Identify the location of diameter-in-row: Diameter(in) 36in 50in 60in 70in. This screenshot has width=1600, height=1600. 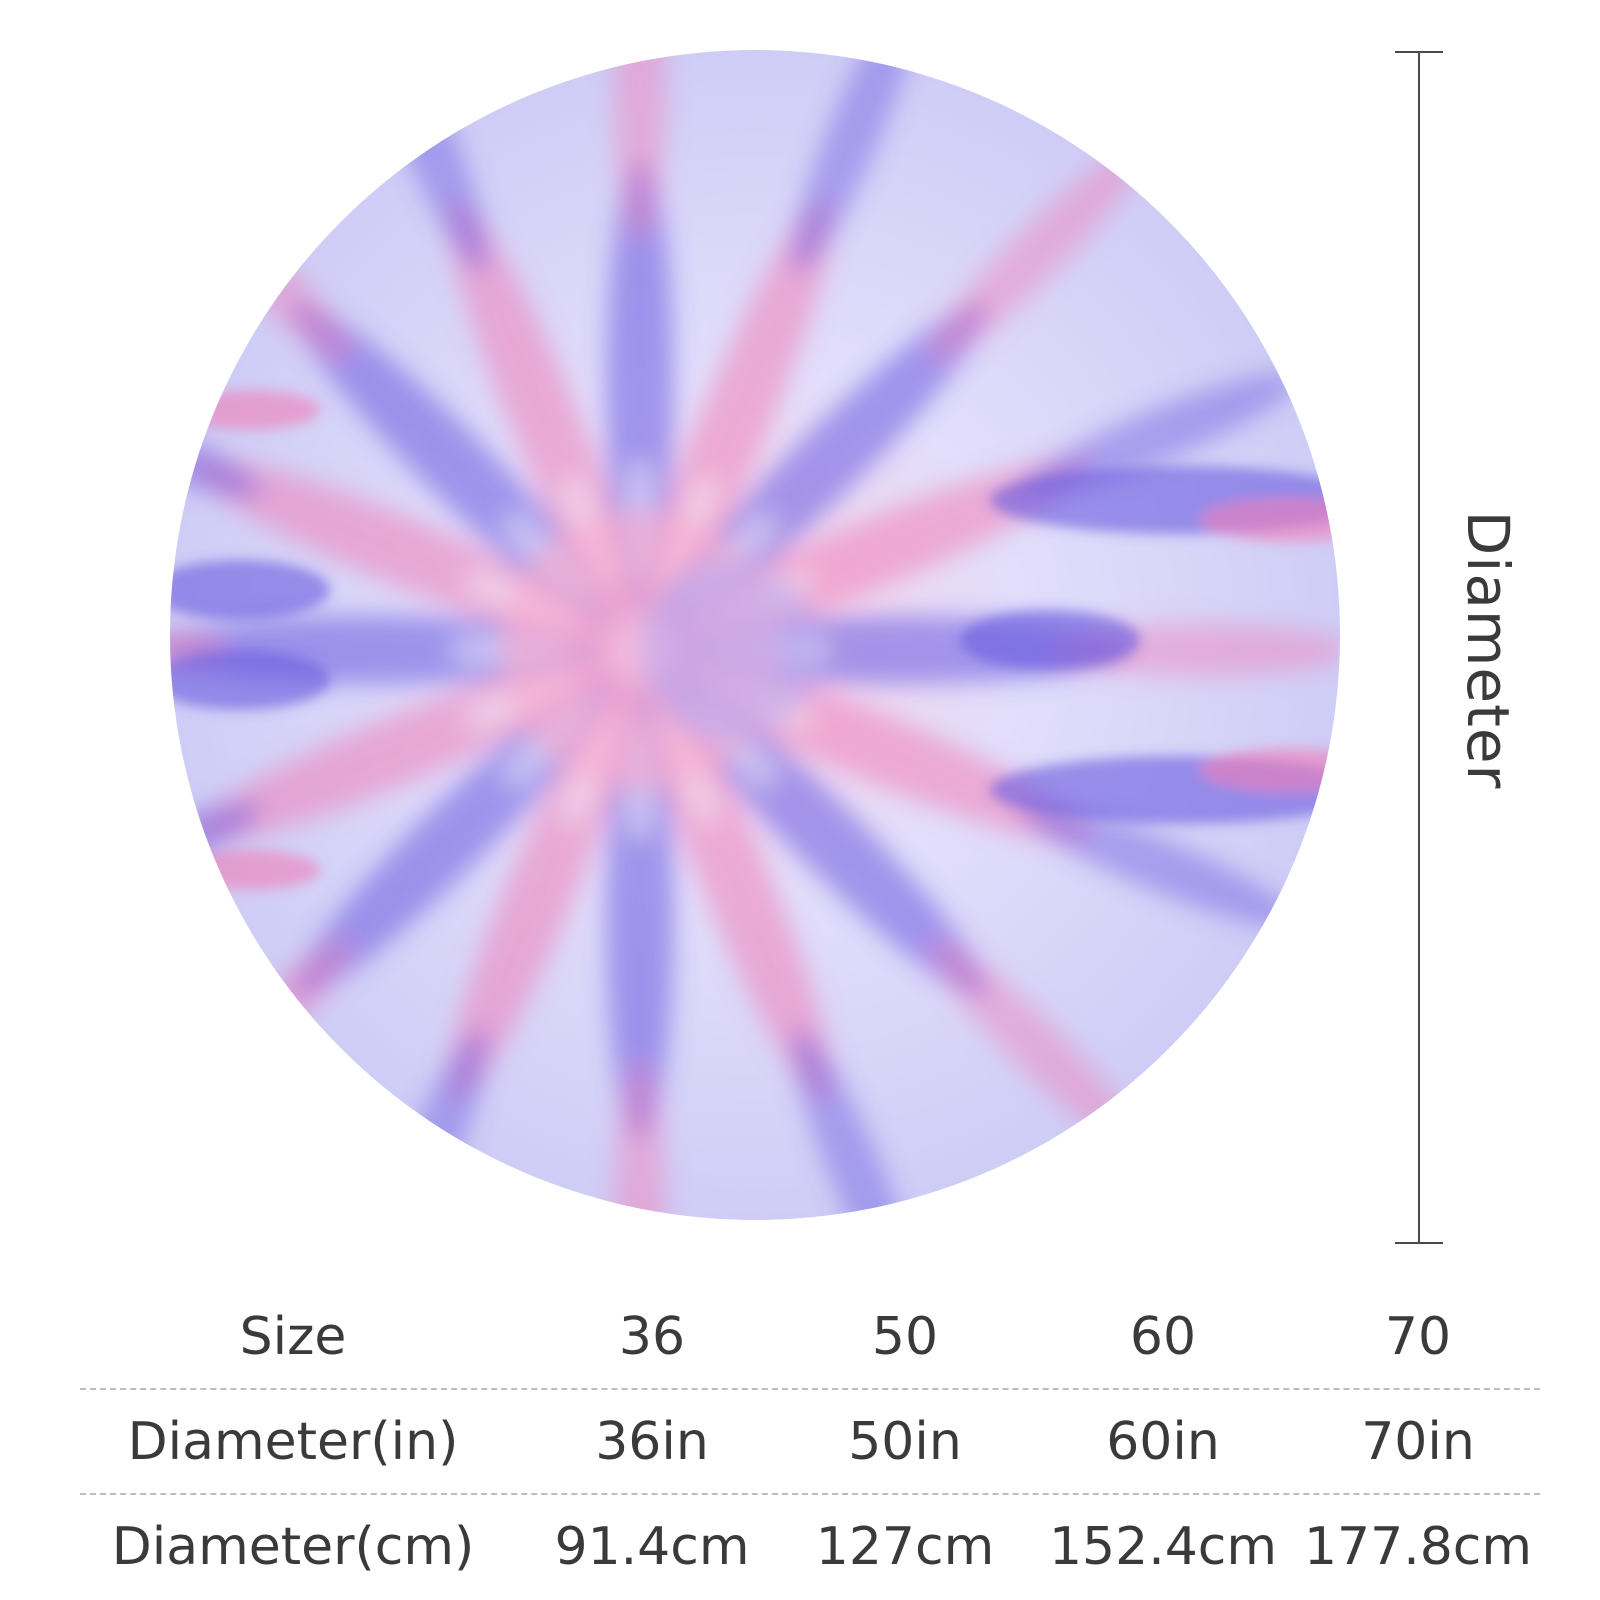
(810, 1442).